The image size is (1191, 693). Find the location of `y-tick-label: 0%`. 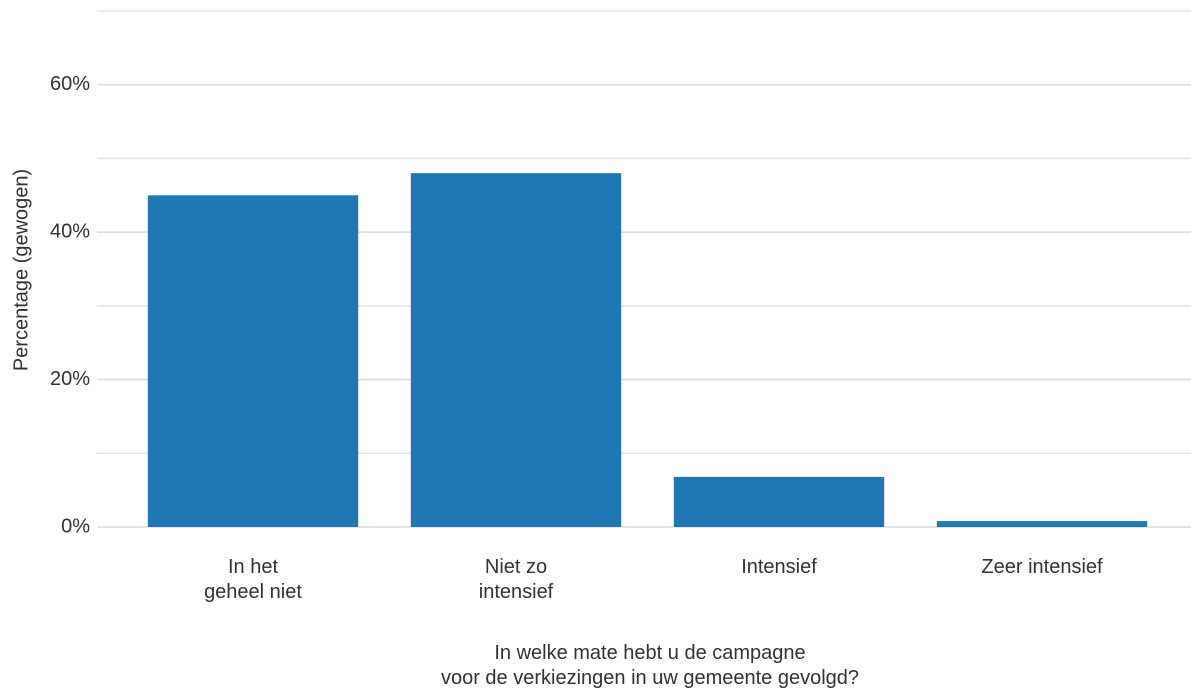

y-tick-label: 0% is located at coordinates (75, 526).